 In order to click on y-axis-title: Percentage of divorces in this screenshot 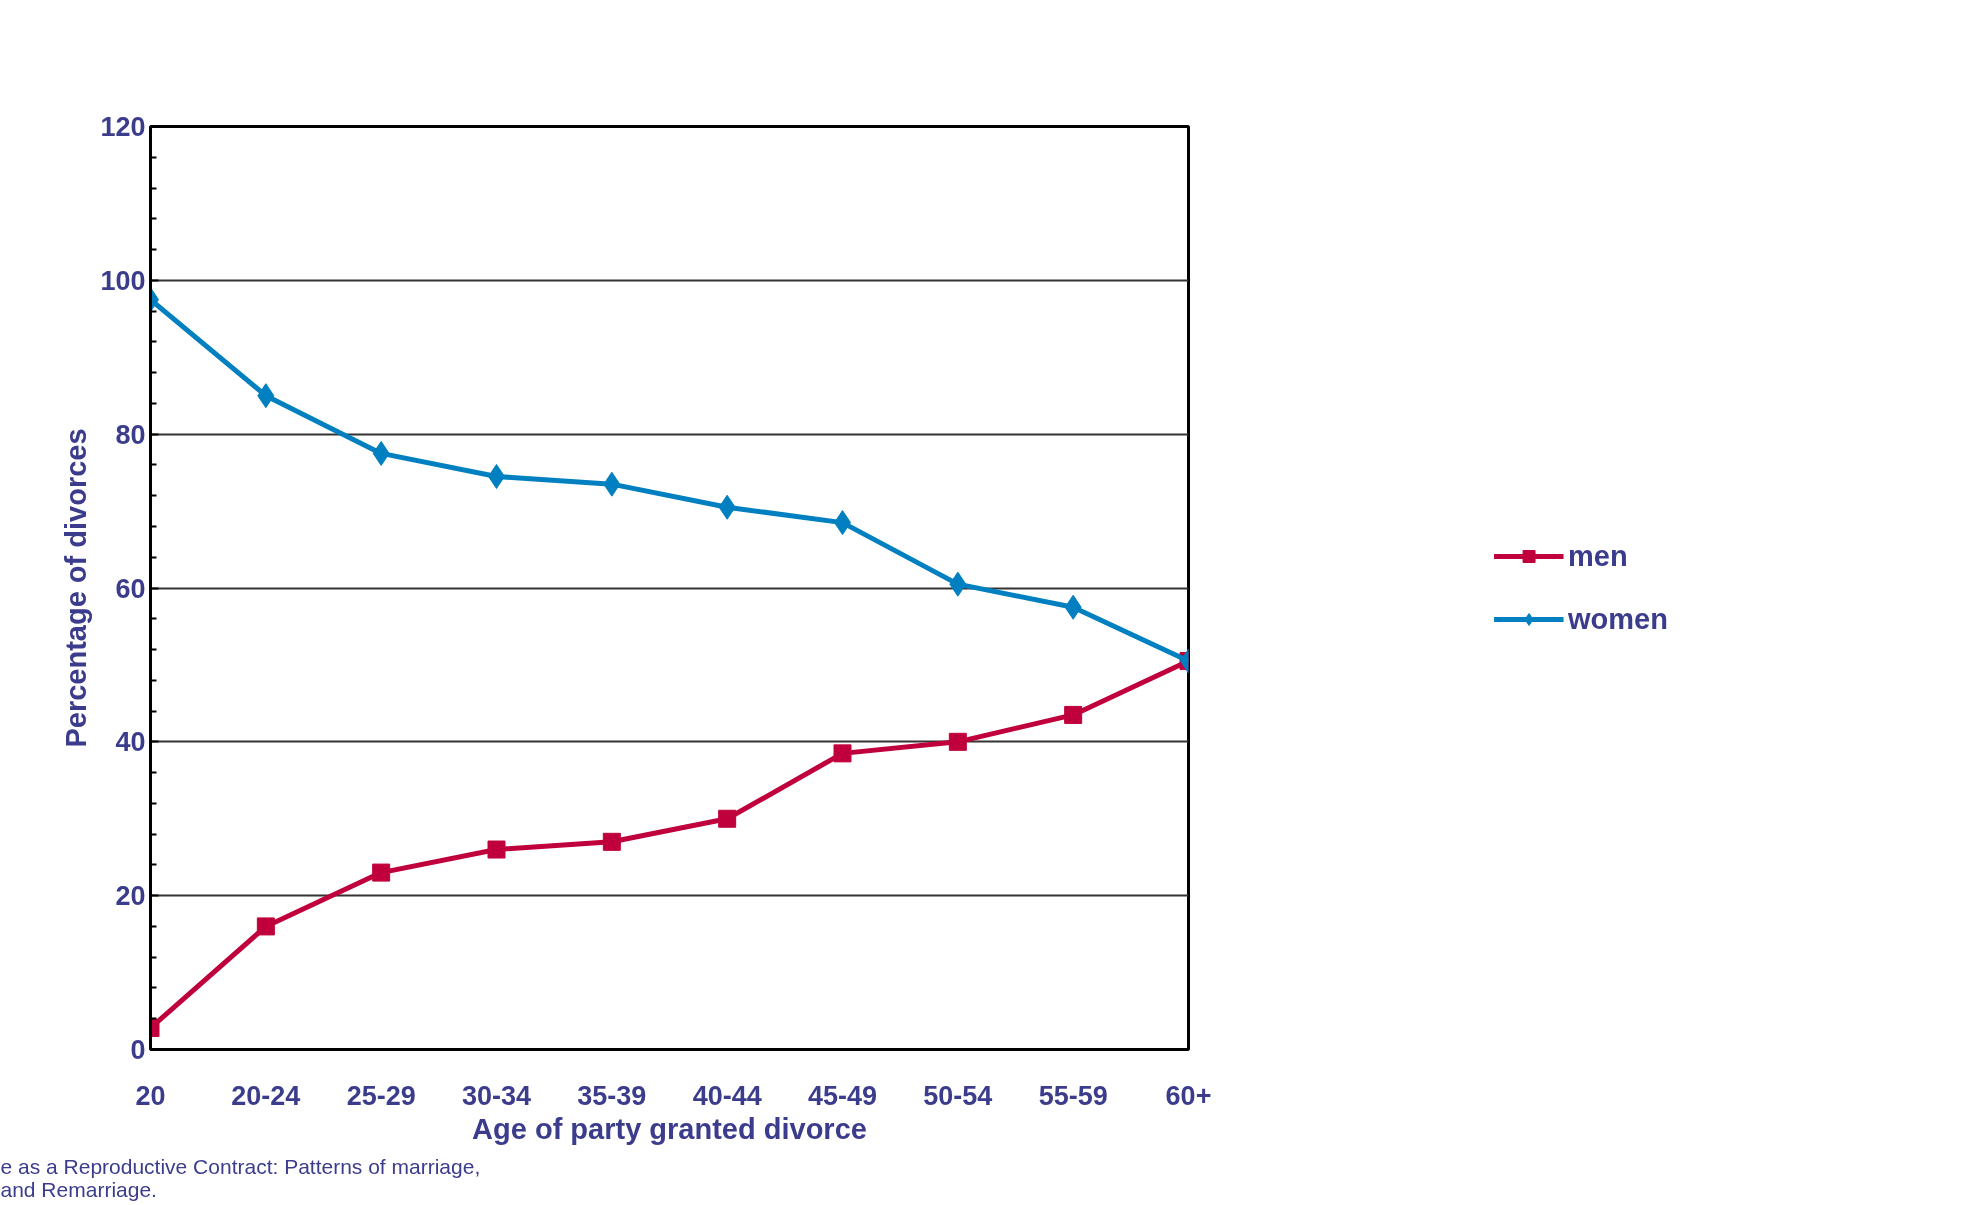, I will do `click(76, 588)`.